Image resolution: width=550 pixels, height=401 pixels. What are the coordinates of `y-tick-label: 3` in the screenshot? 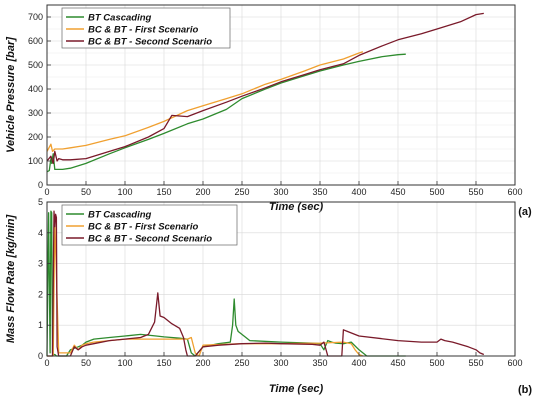 It's located at (40, 264).